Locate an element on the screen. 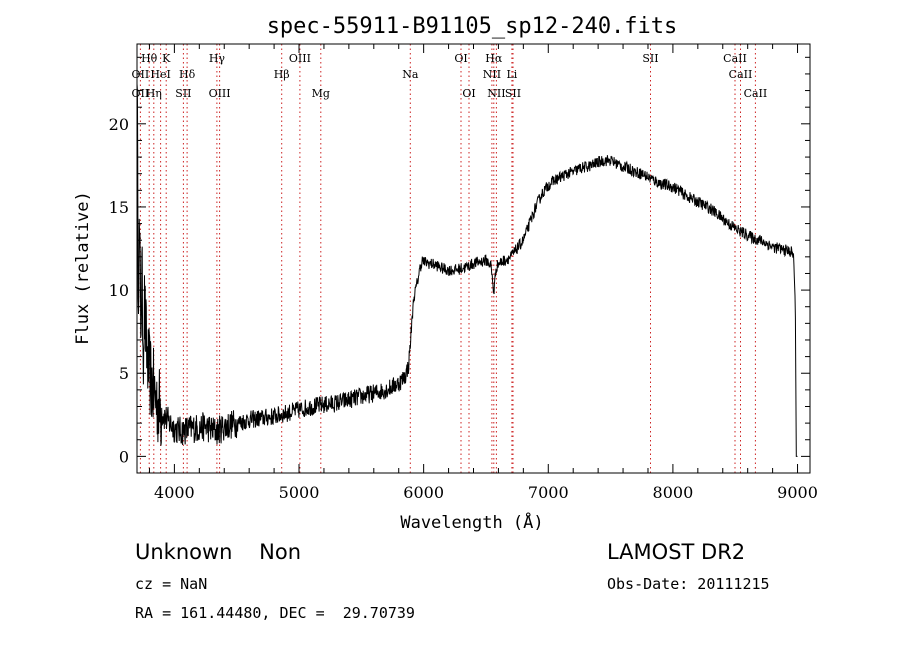  spectral-line-label: Hγ is located at coordinates (217, 58).